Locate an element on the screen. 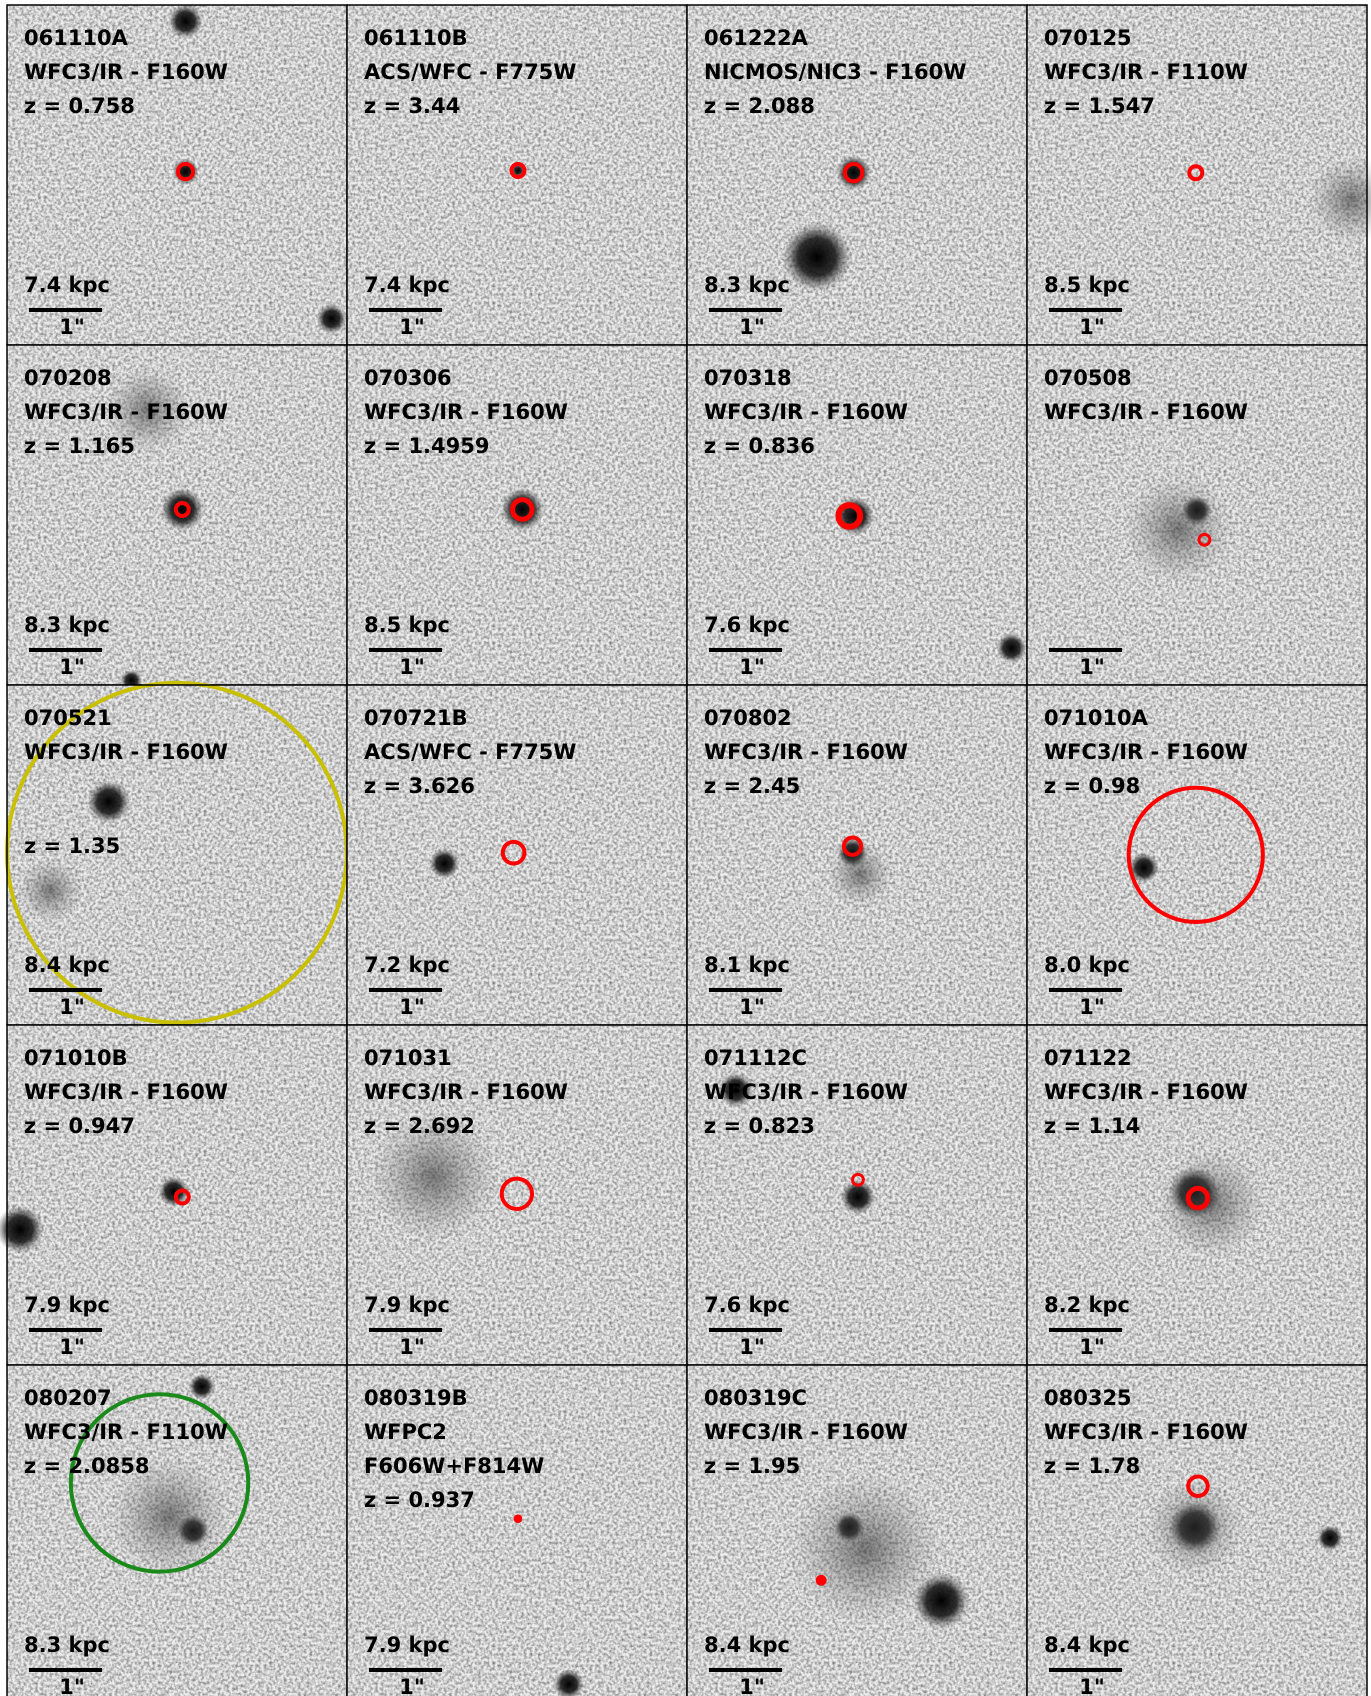 Image resolution: width=1371 pixels, height=1696 pixels. panel-label: NICMOS/NIC3 - F160W is located at coordinates (835, 72).